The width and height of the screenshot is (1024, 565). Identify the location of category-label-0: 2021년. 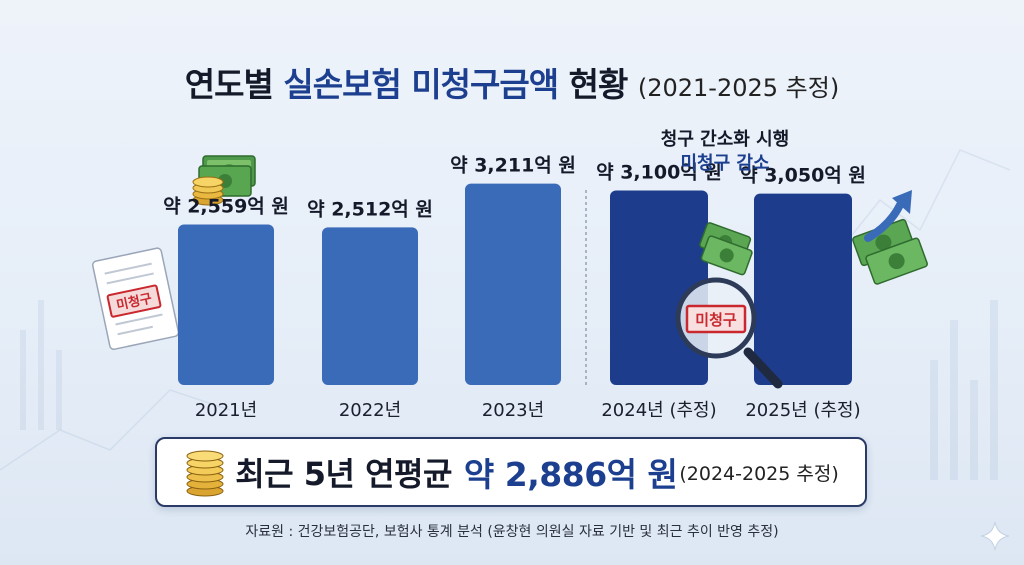
(226, 410).